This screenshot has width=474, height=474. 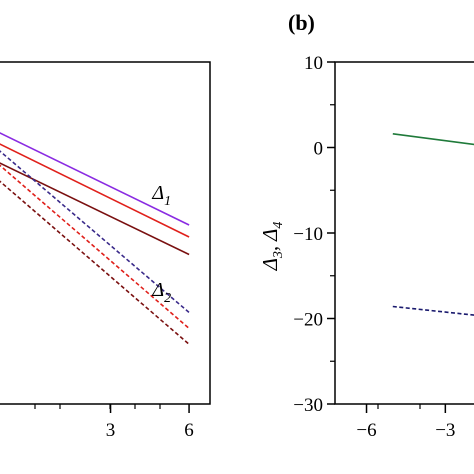 I want to click on x-tick-label: 3, so click(x=111, y=430).